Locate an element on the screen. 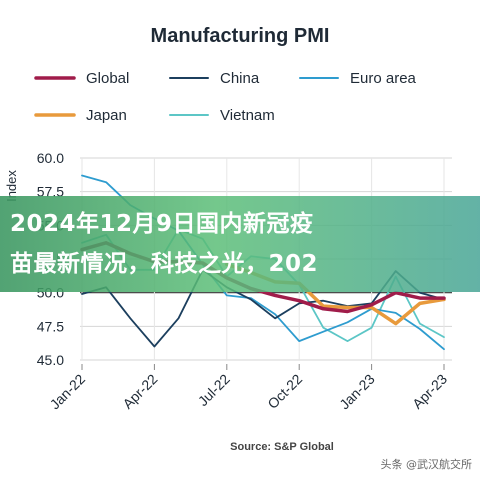  x-tick-label: Apr-23 is located at coordinates (429, 391).